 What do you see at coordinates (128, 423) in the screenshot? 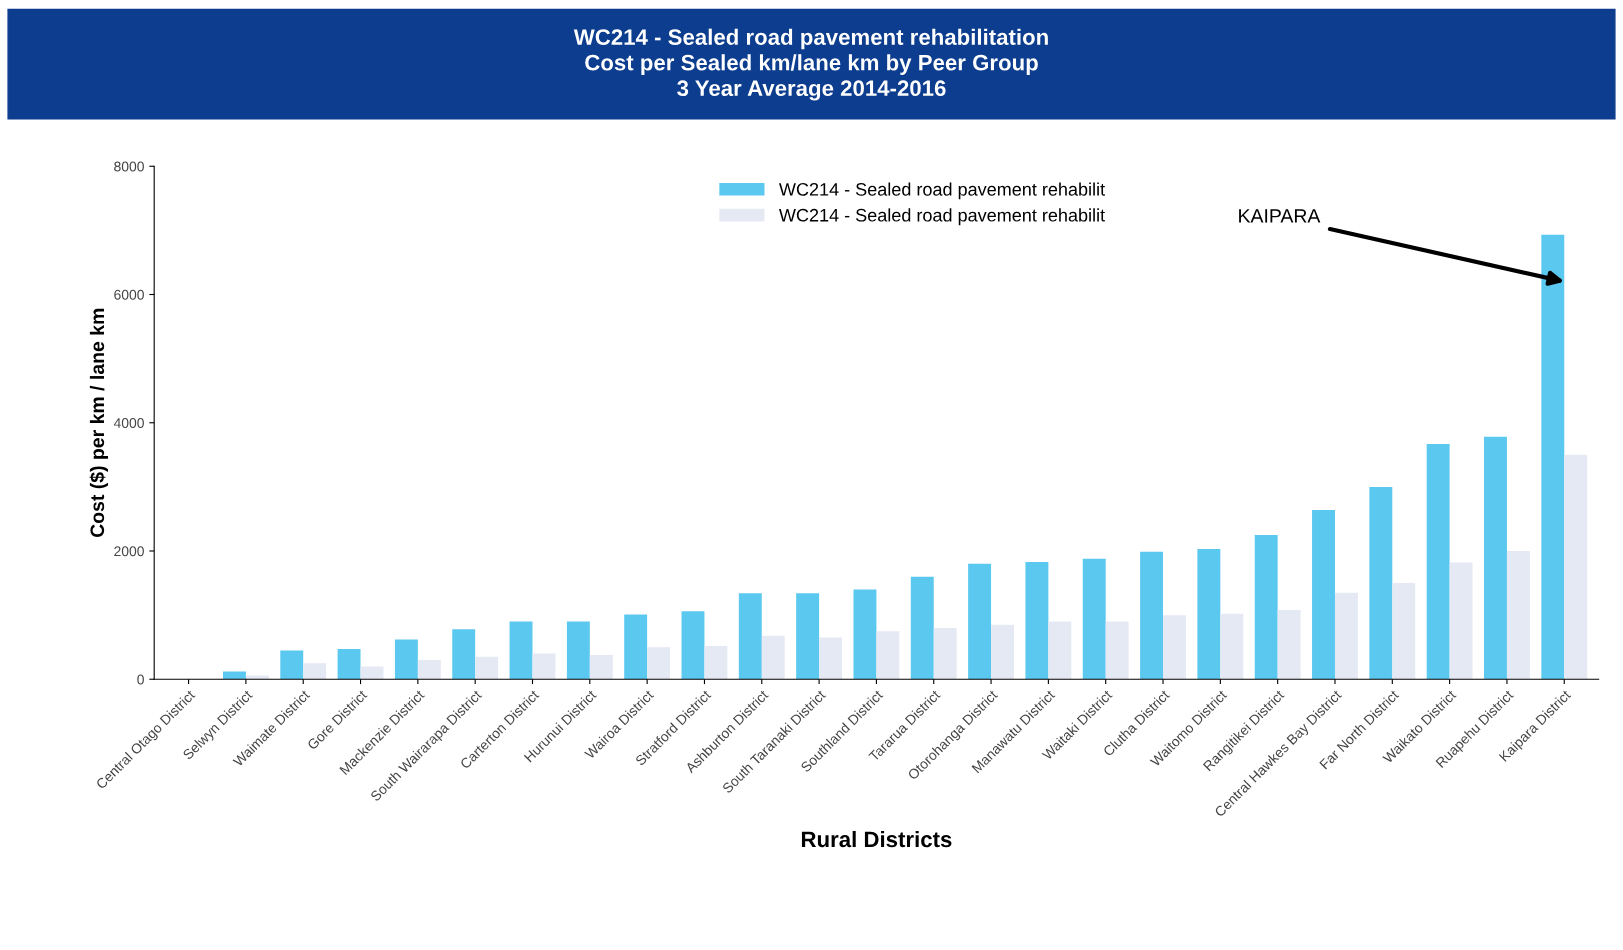
I see `y-tick-label: 4000` at bounding box center [128, 423].